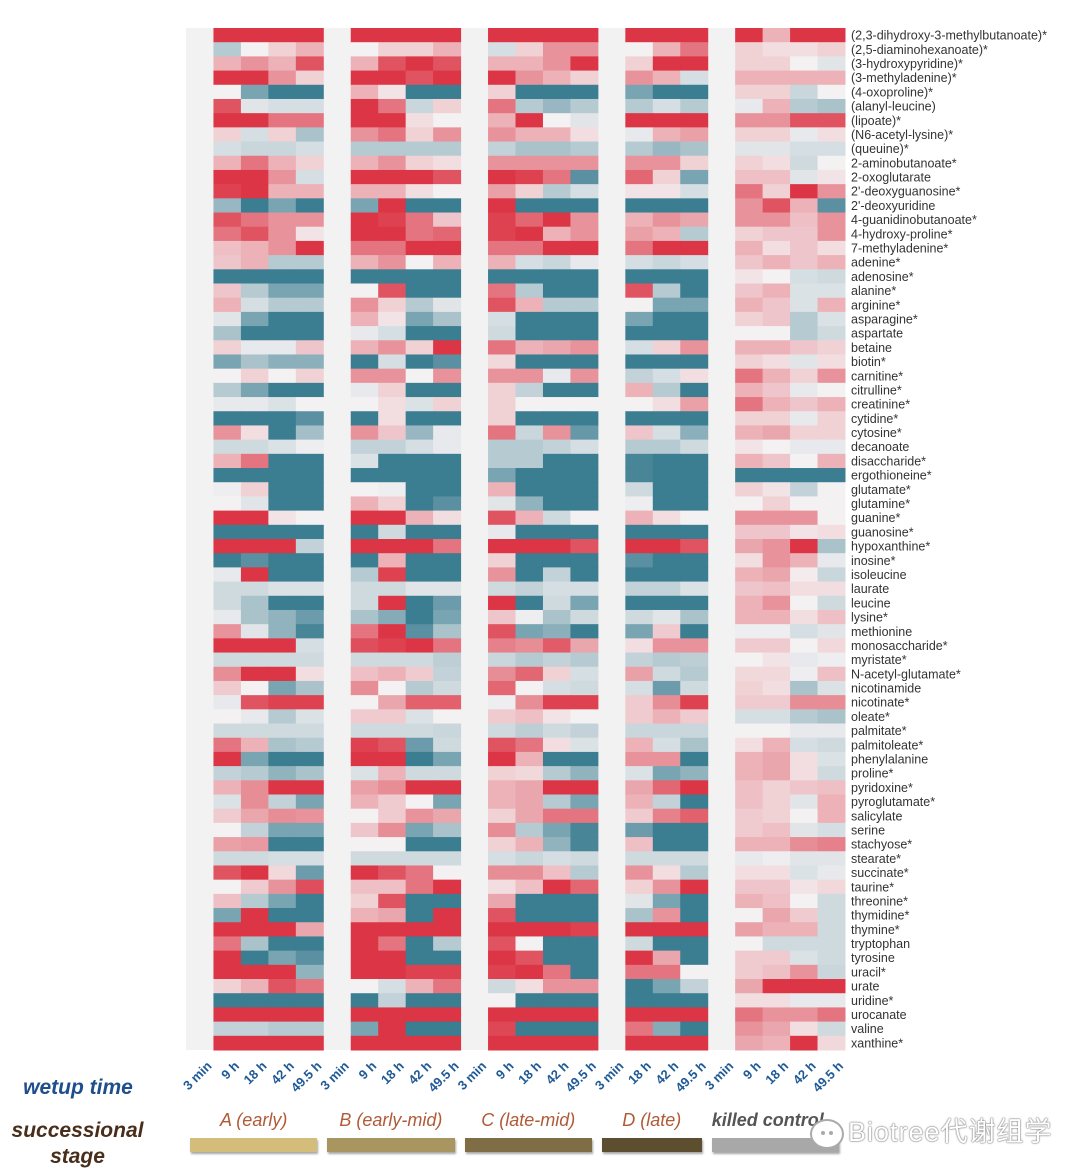 Image resolution: width=1080 pixels, height=1176 pixels. Describe the element at coordinates (880, 916) in the screenshot. I see `row-label: thymidine*` at that location.